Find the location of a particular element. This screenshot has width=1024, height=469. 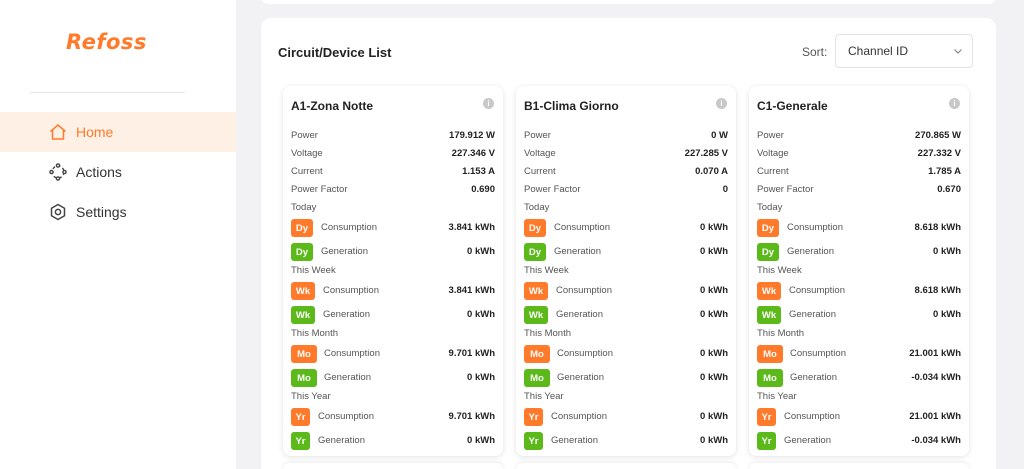

home-icon is located at coordinates (58, 132).